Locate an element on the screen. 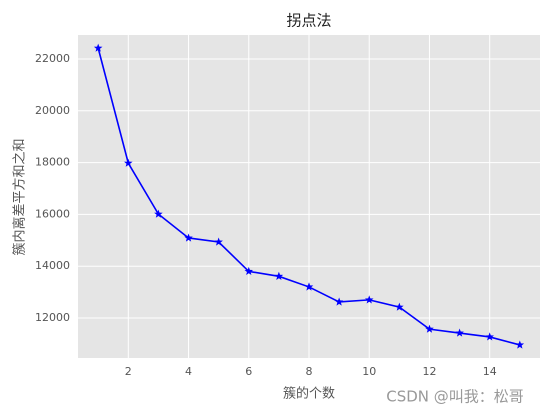 Image resolution: width=554 pixels, height=416 pixels. x-tick-label: 6 is located at coordinates (248, 371).